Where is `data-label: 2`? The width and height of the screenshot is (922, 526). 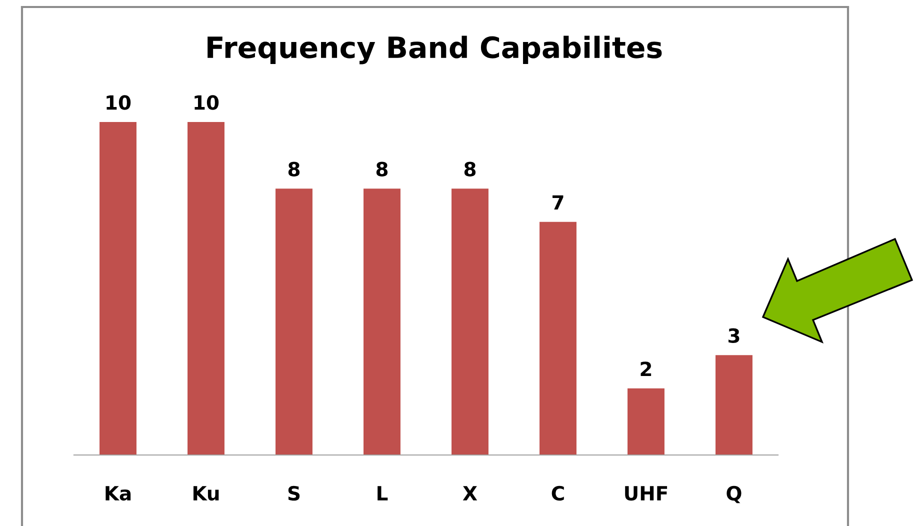 data-label: 2 is located at coordinates (646, 369).